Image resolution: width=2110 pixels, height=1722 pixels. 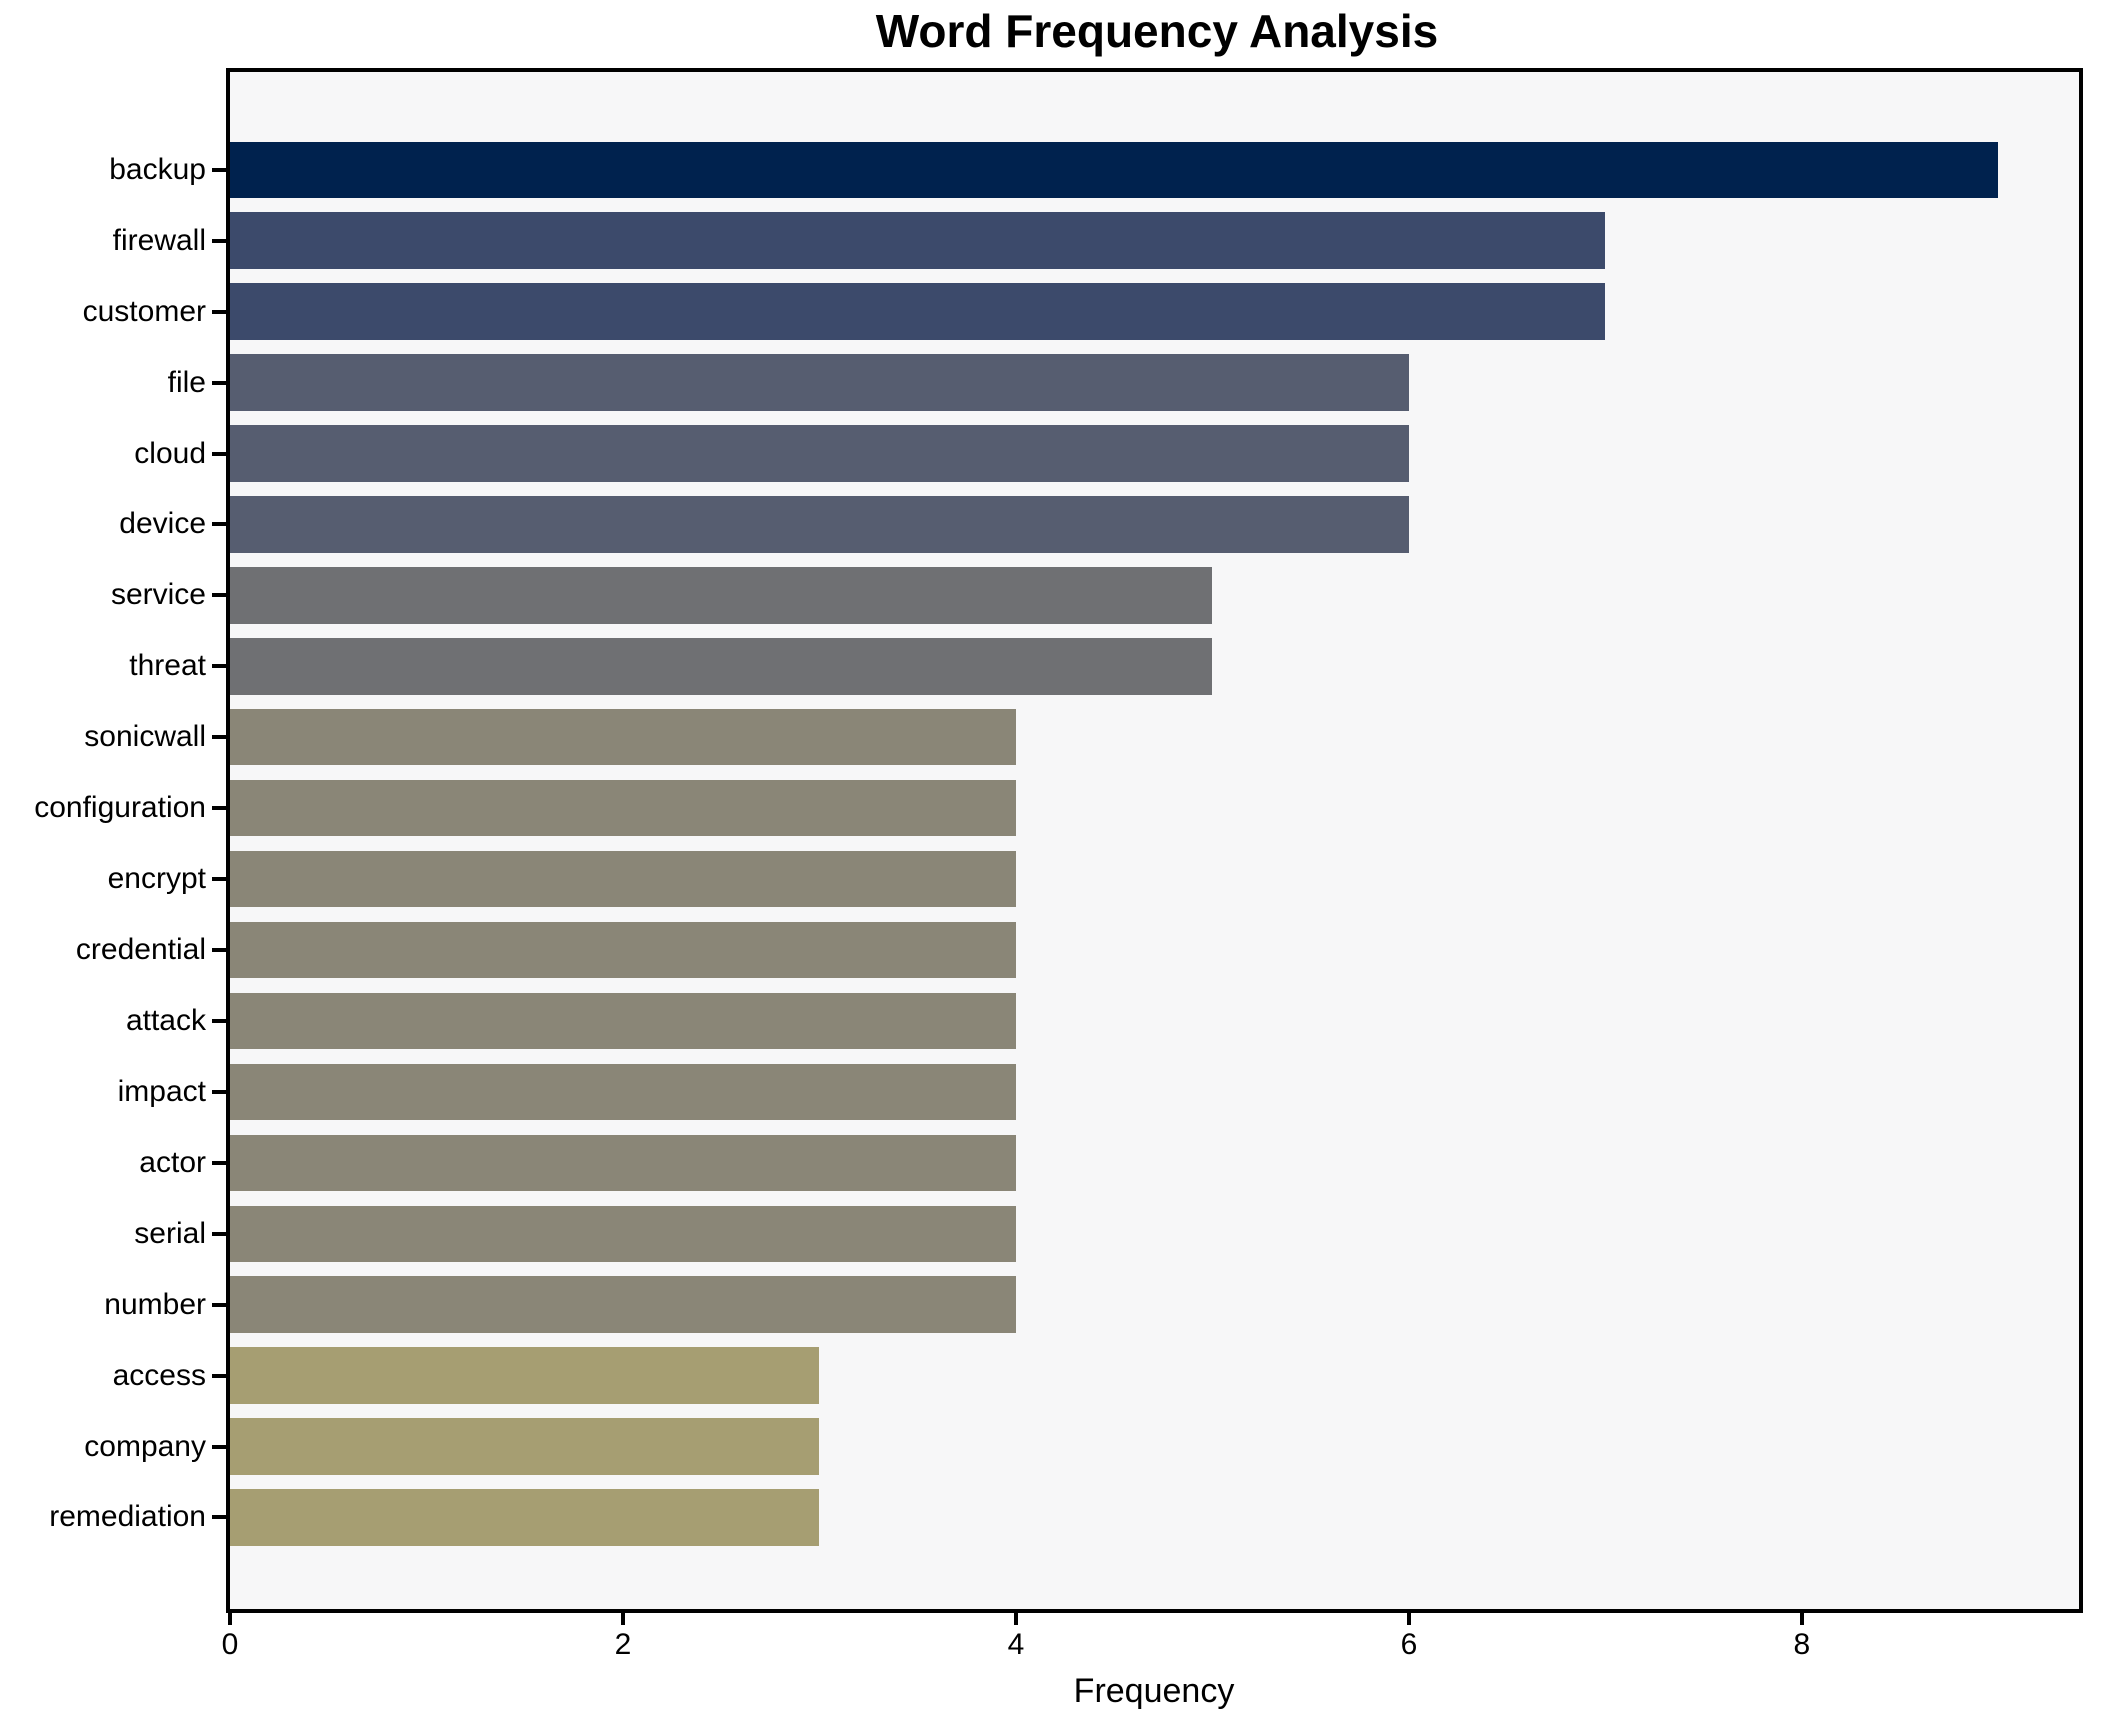 I want to click on y-tick-label-serial: serial, so click(x=170, y=1233).